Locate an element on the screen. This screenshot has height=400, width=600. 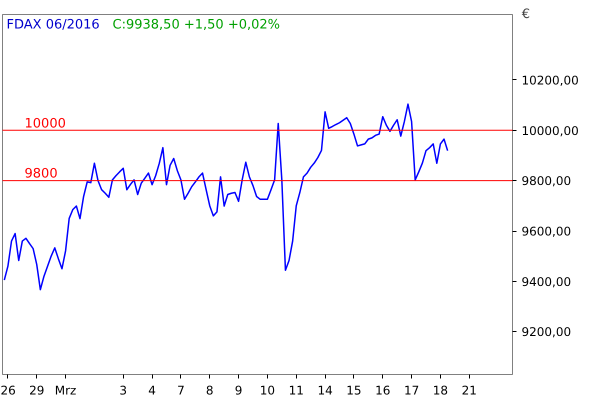
x-tick-label: 10 is located at coordinates (268, 391).